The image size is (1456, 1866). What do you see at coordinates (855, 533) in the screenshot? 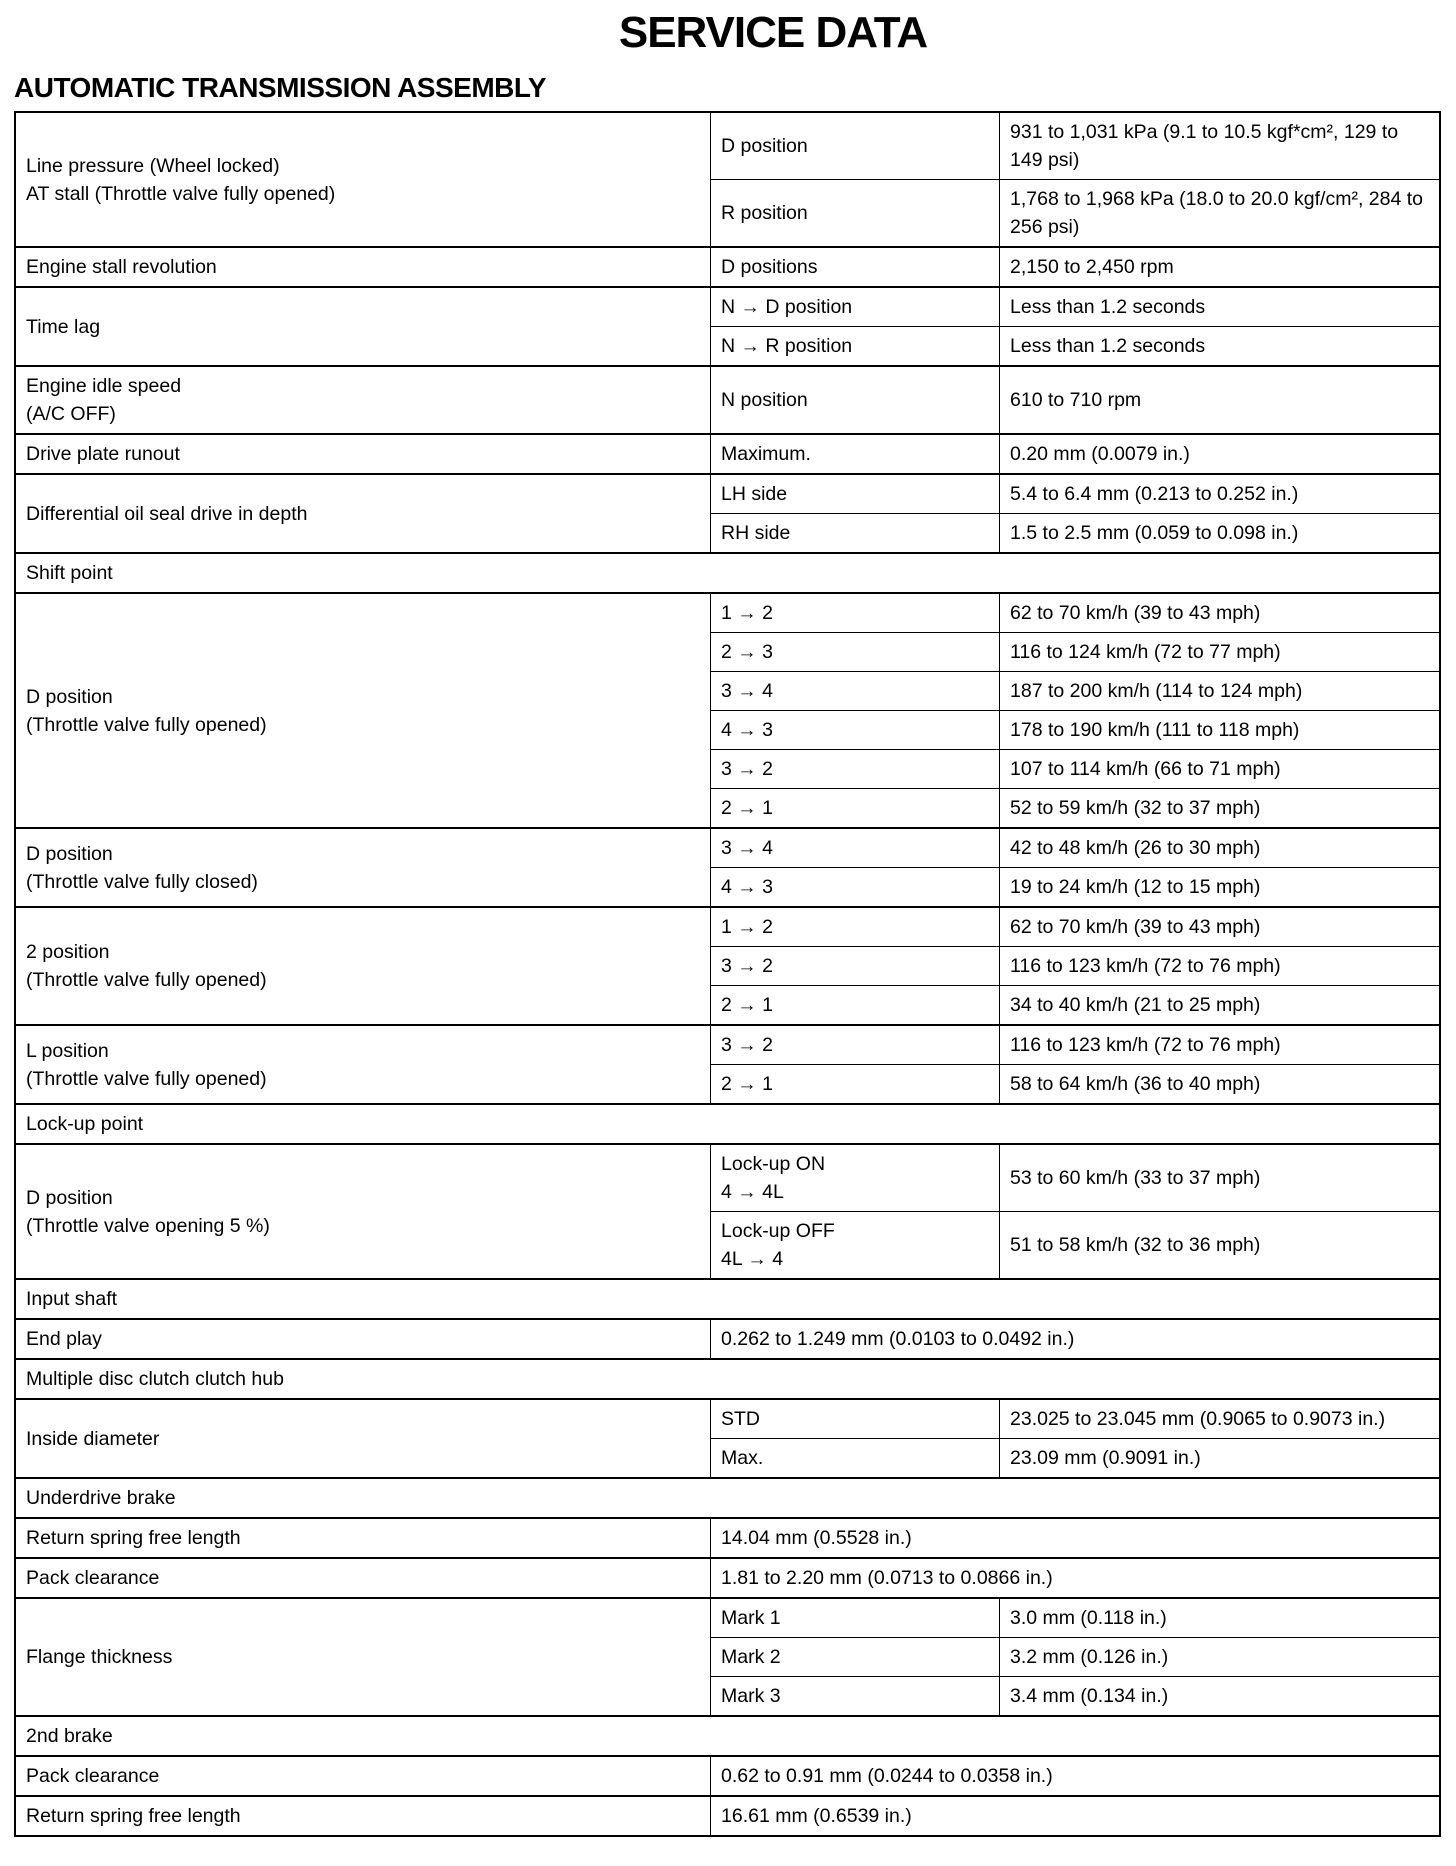
I see `condition-label: RH side` at bounding box center [855, 533].